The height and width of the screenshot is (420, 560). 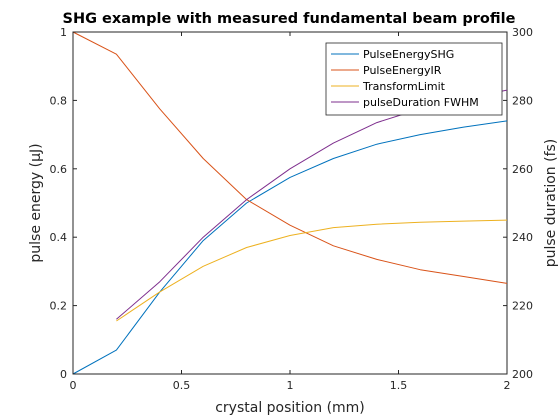 What do you see at coordinates (522, 374) in the screenshot?
I see `y-right-tick-label: 200` at bounding box center [522, 374].